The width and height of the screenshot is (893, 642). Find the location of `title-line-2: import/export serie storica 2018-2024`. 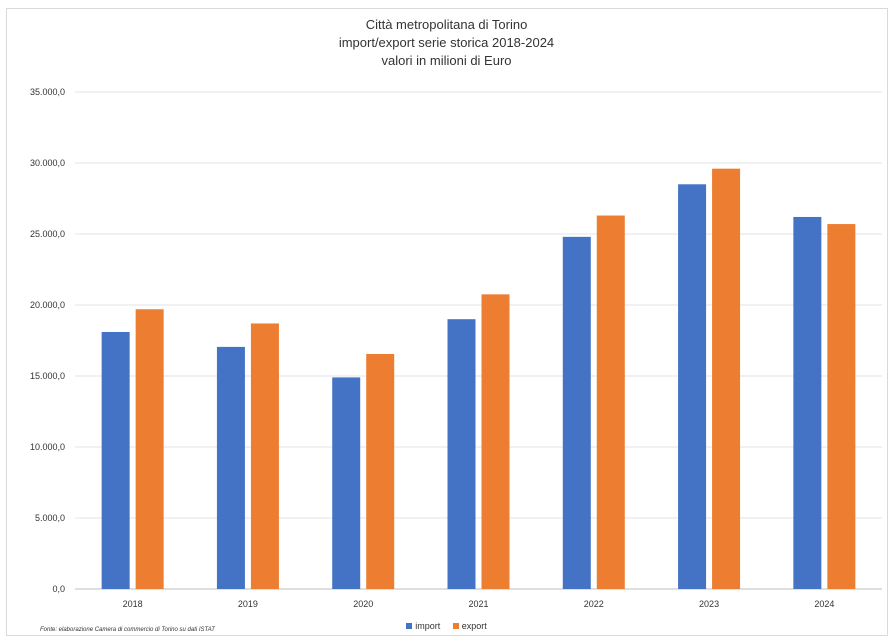

title-line-2: import/export serie storica 2018-2024 is located at coordinates (446, 42).